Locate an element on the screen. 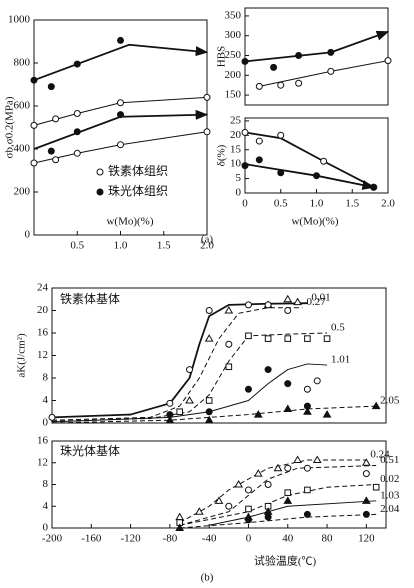  x-tick-label: -200 is located at coordinates (52, 539).